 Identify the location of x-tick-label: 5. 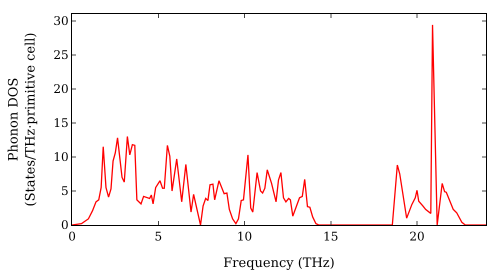
(158, 236).